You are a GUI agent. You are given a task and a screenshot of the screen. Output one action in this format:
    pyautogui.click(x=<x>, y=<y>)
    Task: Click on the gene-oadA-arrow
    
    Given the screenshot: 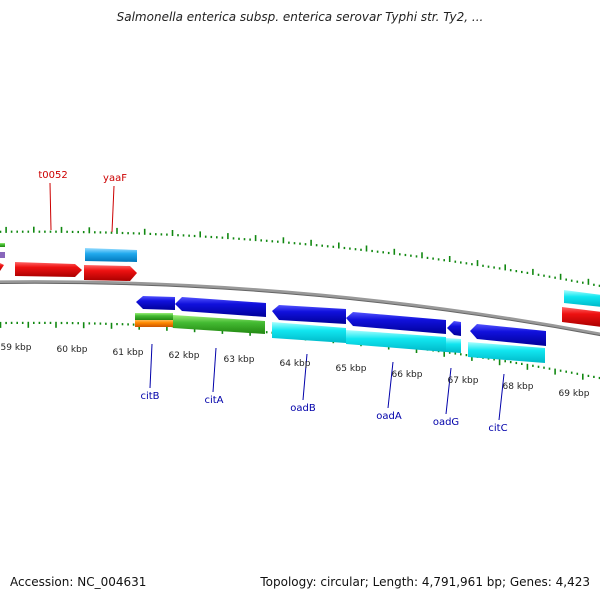 What is the action you would take?
    pyautogui.click(x=396, y=323)
    